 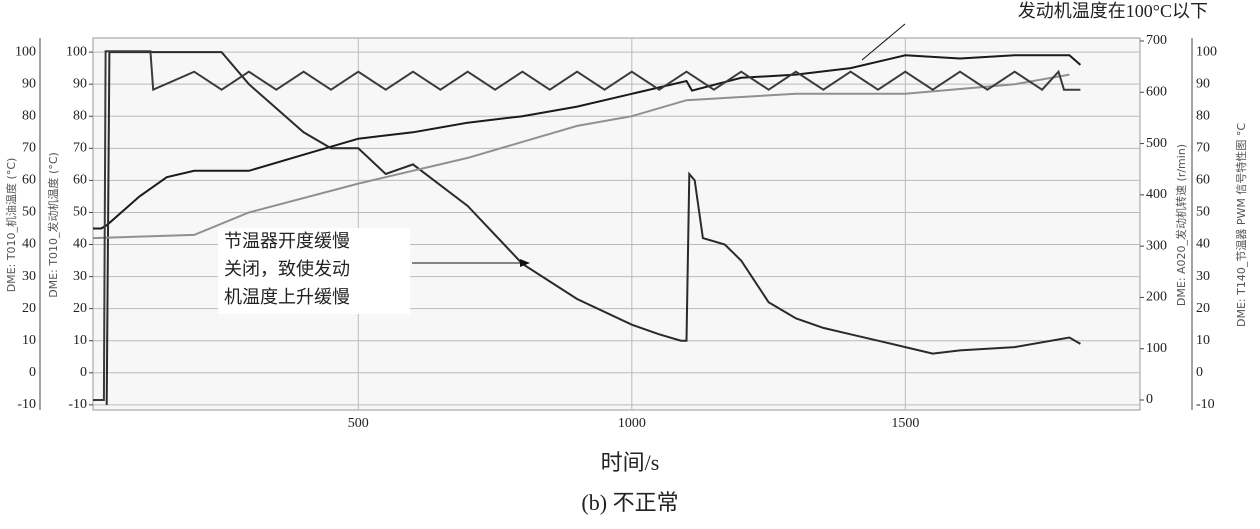 I want to click on annotation: 节温器开度缓慢, so click(x=287, y=241).